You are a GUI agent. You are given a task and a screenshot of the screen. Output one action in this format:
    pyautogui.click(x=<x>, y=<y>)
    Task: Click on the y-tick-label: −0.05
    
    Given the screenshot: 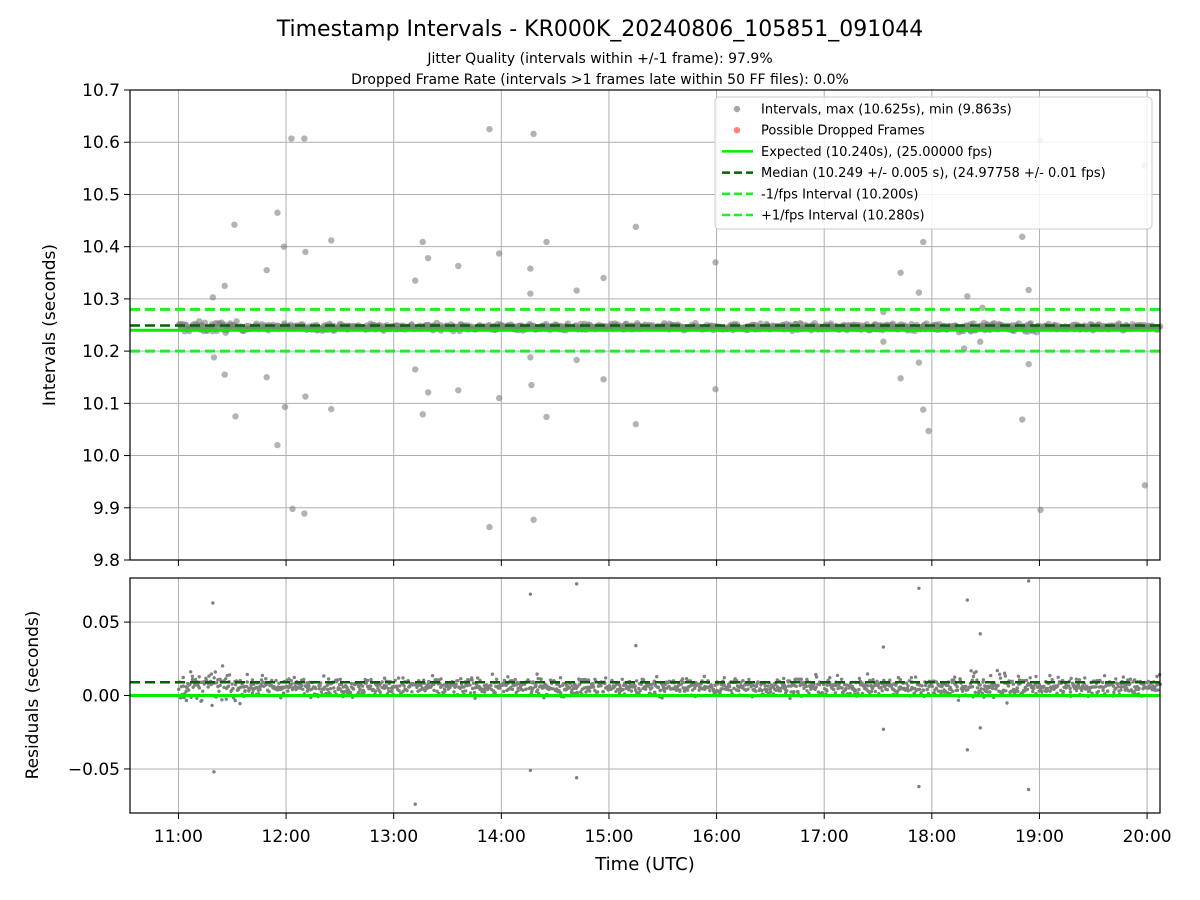 What is the action you would take?
    pyautogui.click(x=94, y=770)
    